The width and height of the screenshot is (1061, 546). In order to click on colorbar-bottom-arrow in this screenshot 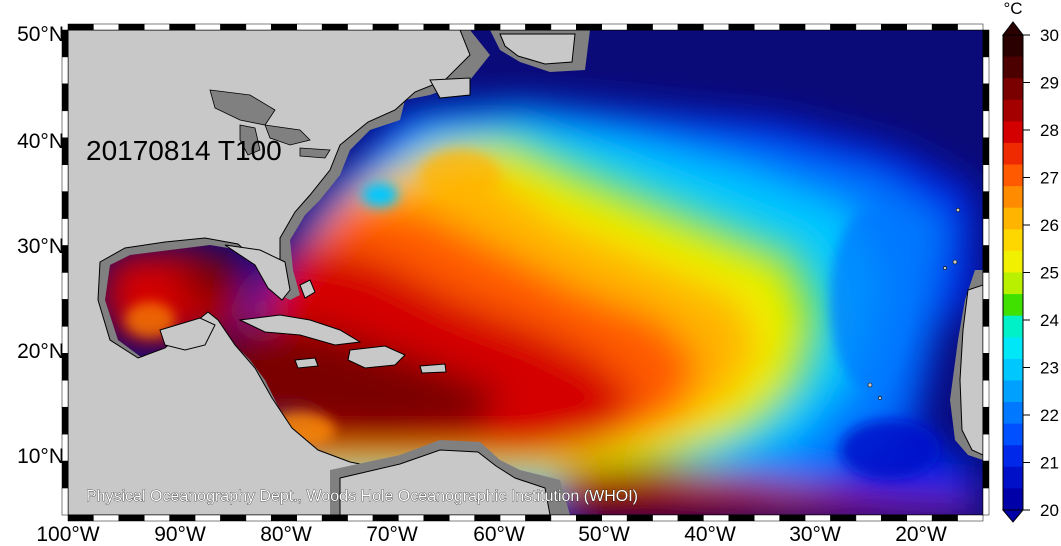, I will do `click(1013, 516)`.